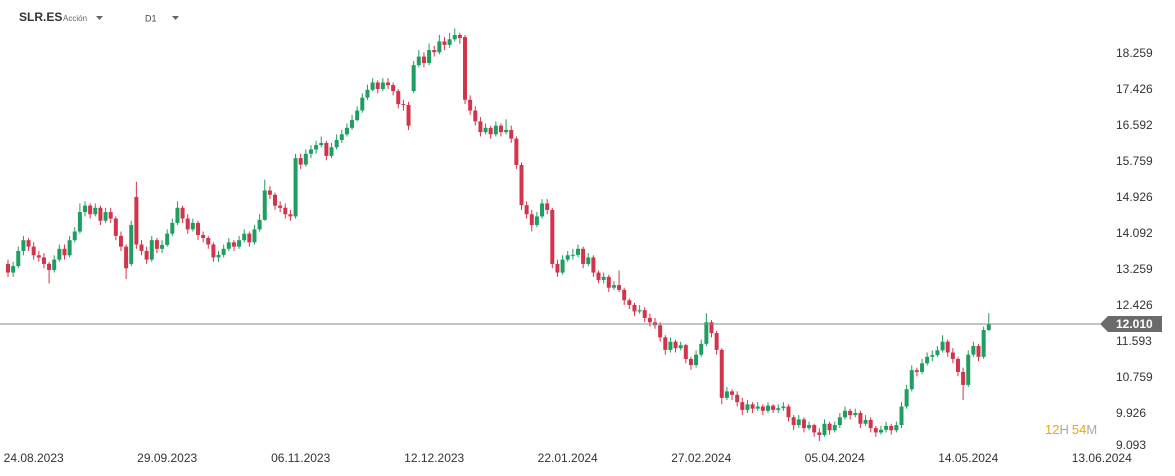 The width and height of the screenshot is (1175, 476). Describe the element at coordinates (40, 17) in the screenshot. I see `symbol: SLR.ES` at that location.